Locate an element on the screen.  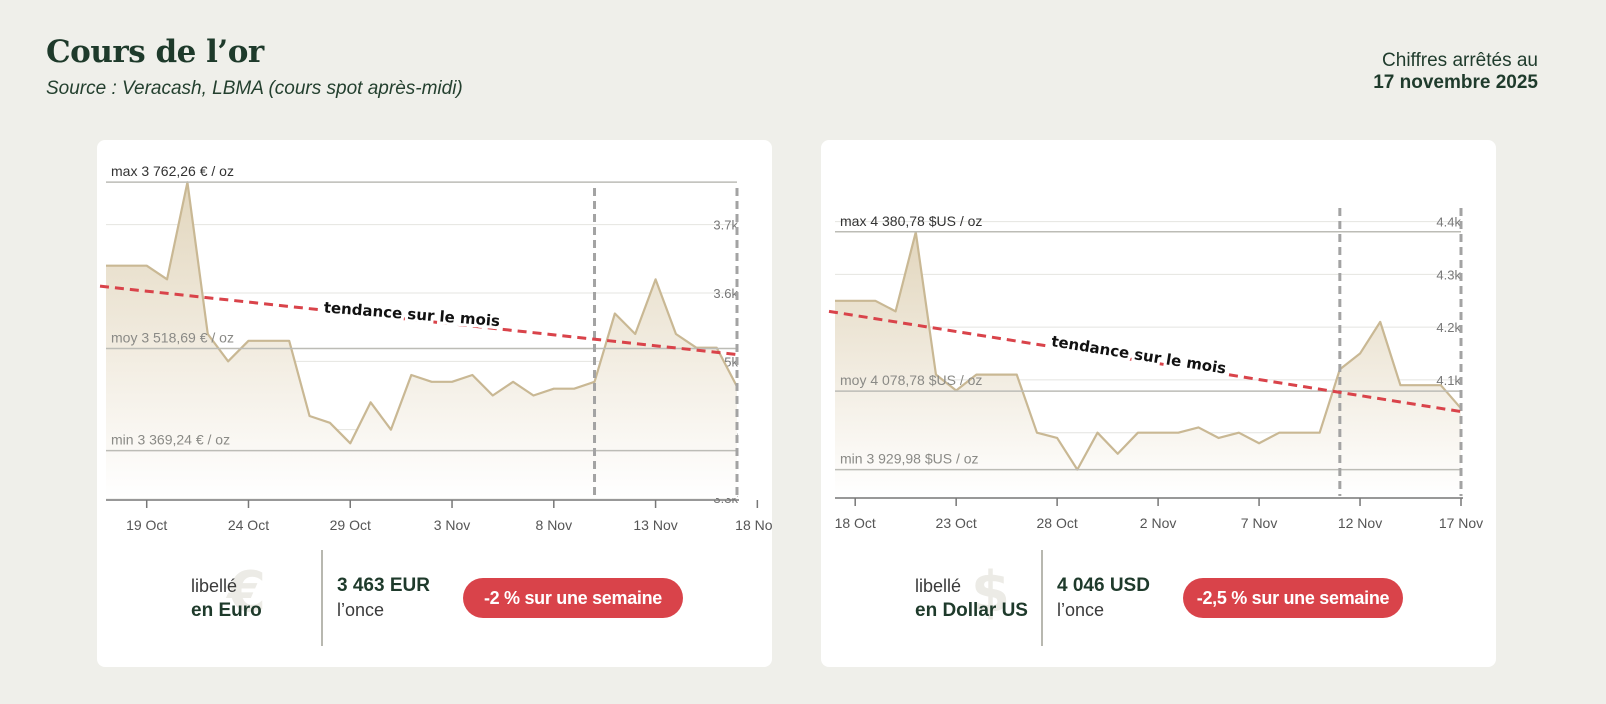
price-area is located at coordinates (1148, 364).